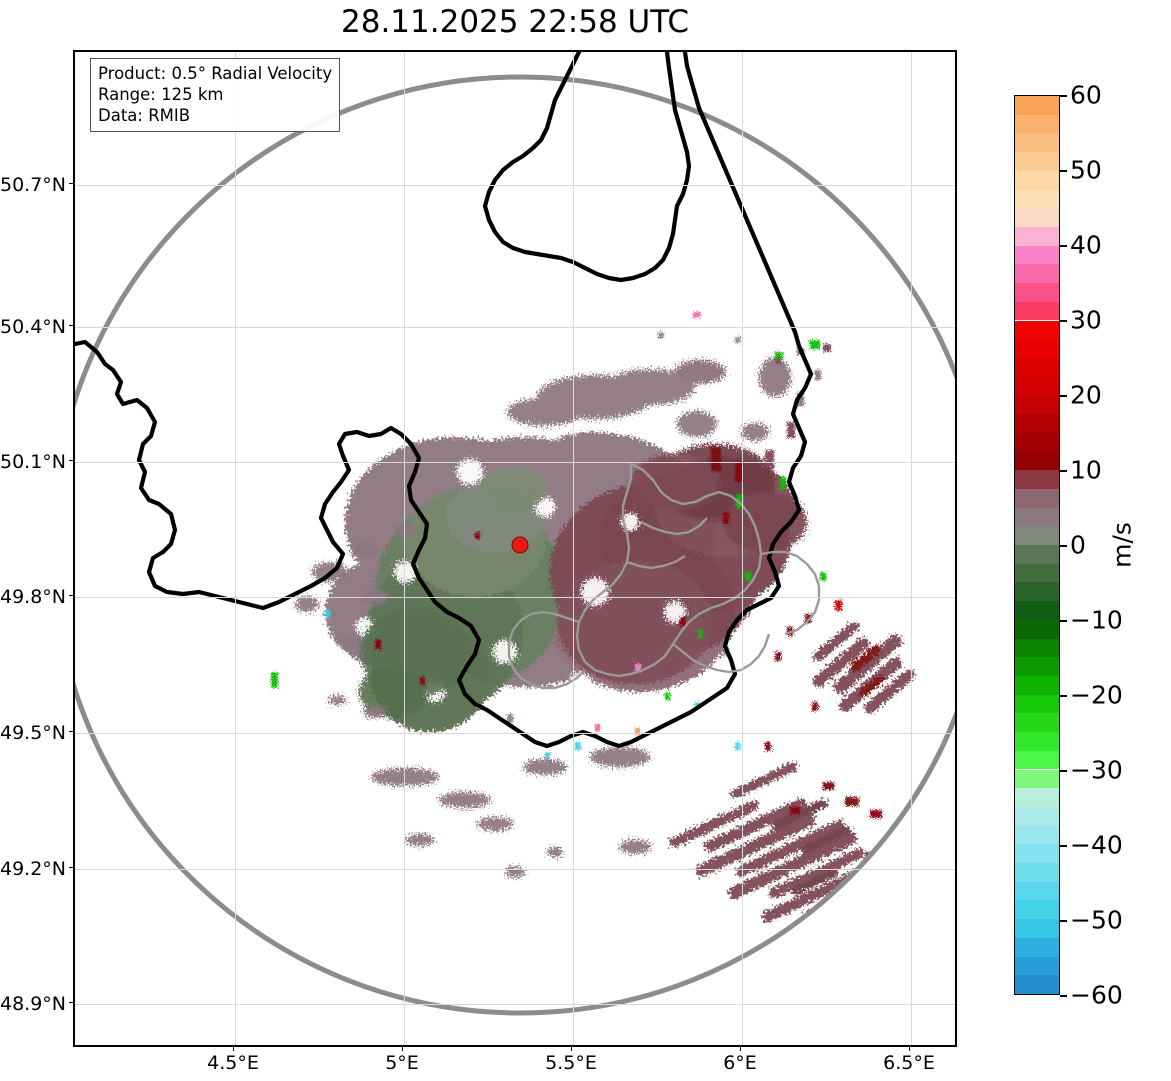  What do you see at coordinates (515, 462) in the screenshot?
I see `gridline-lat-50.1` at bounding box center [515, 462].